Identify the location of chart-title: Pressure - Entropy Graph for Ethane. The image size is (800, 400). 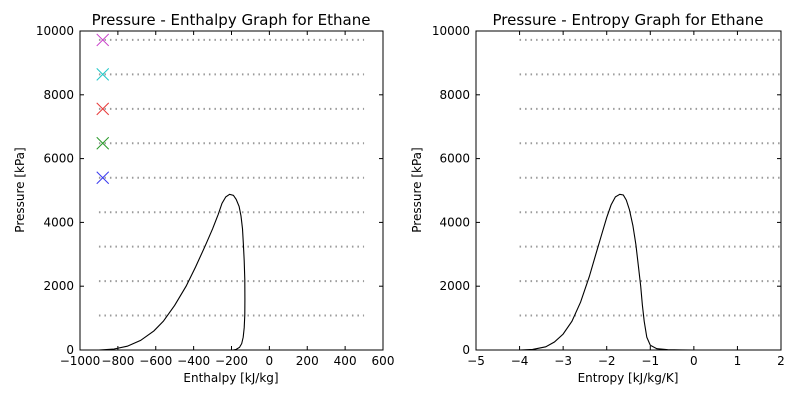
(627, 20).